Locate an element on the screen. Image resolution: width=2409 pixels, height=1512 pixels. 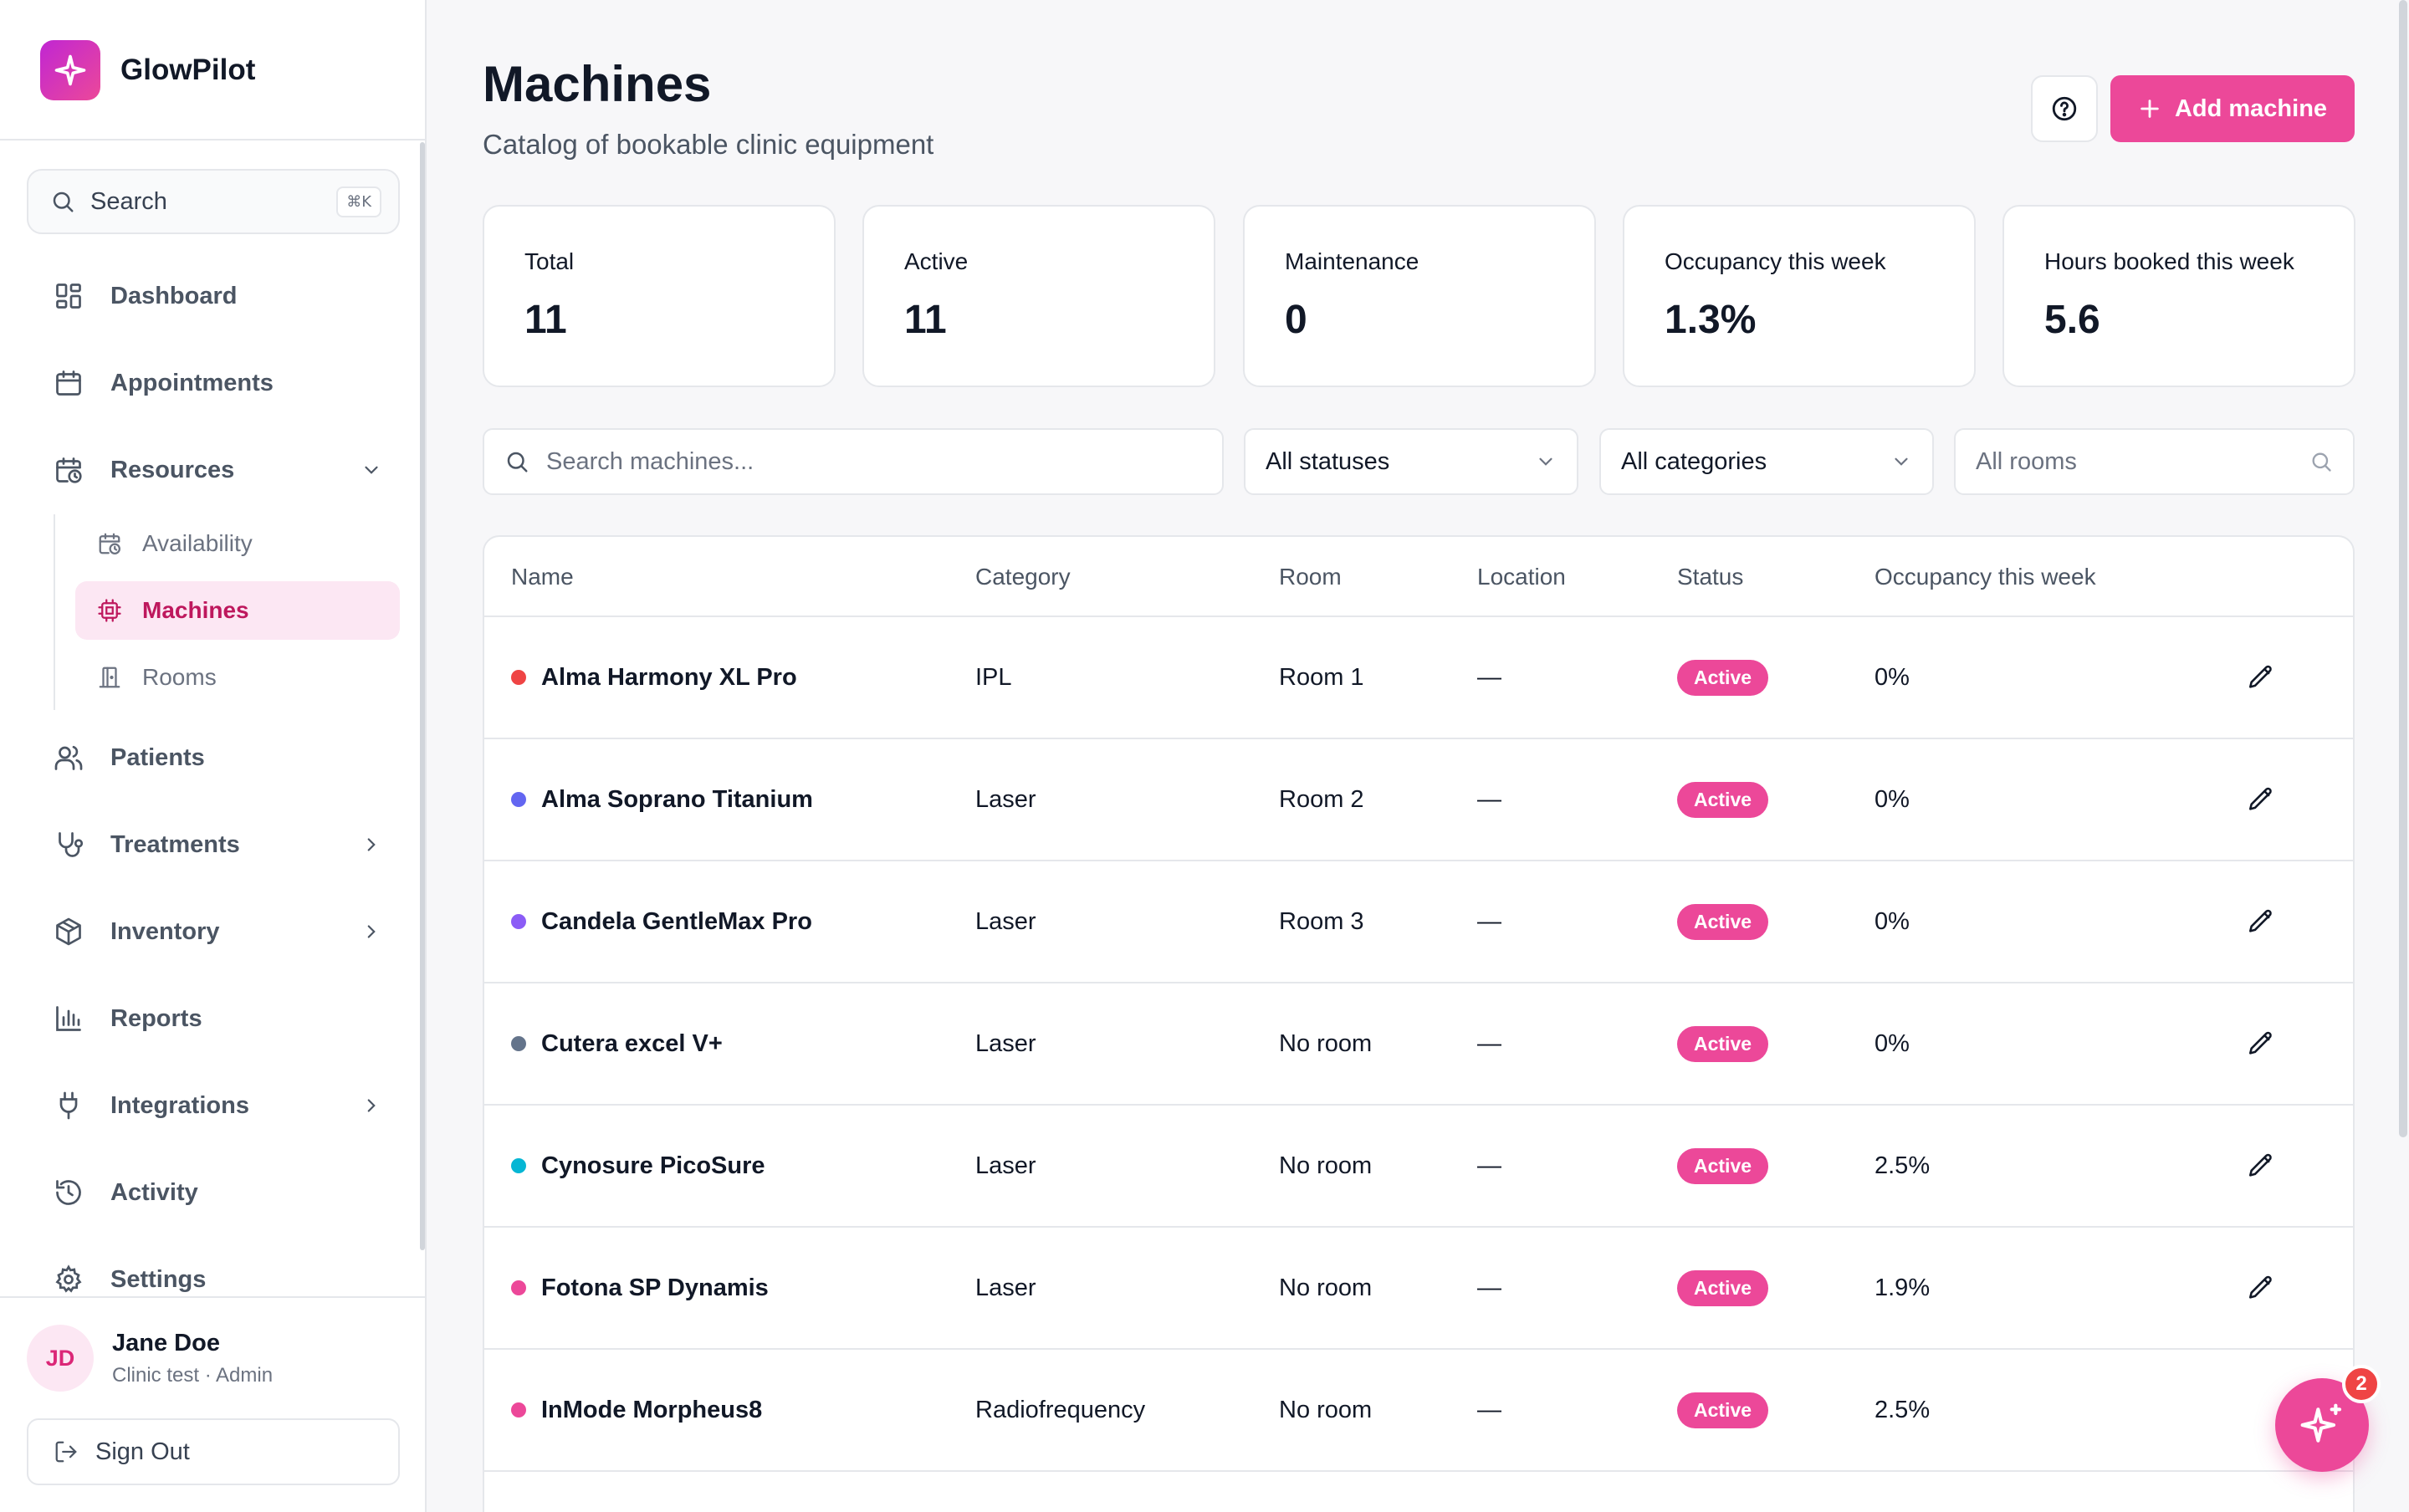
room-filter-combobox: All rooms is located at coordinates (2154, 462).